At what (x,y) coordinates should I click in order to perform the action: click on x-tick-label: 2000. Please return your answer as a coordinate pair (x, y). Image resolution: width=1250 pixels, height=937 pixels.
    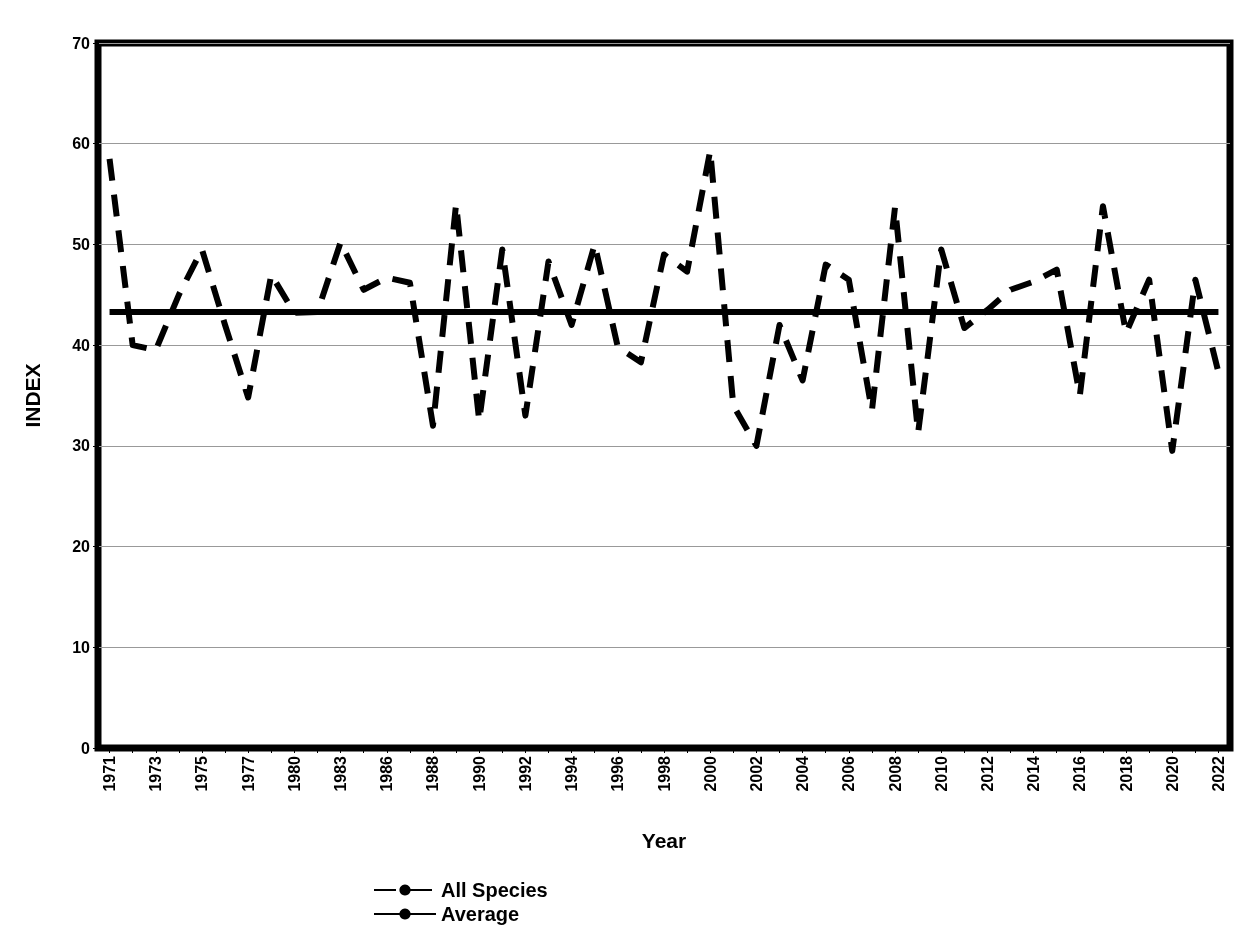
    Looking at the image, I should click on (710, 773).